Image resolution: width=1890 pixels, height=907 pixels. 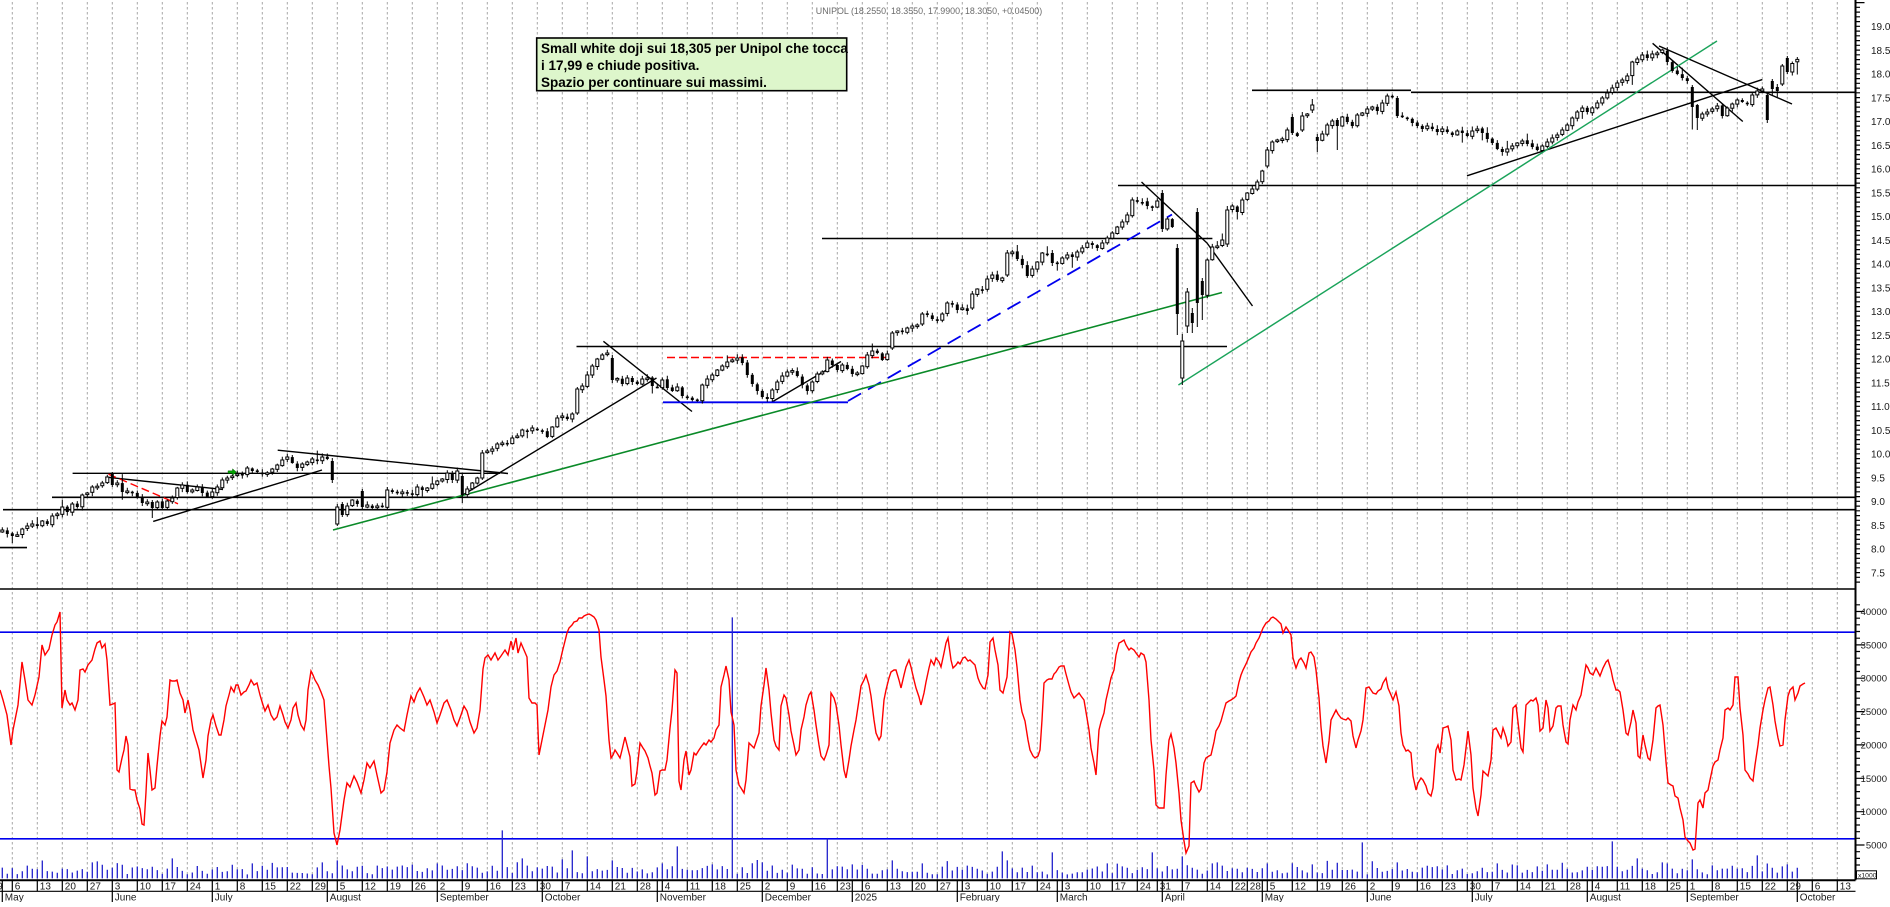 I want to click on svg-text: 9.5, so click(x=1878, y=478).